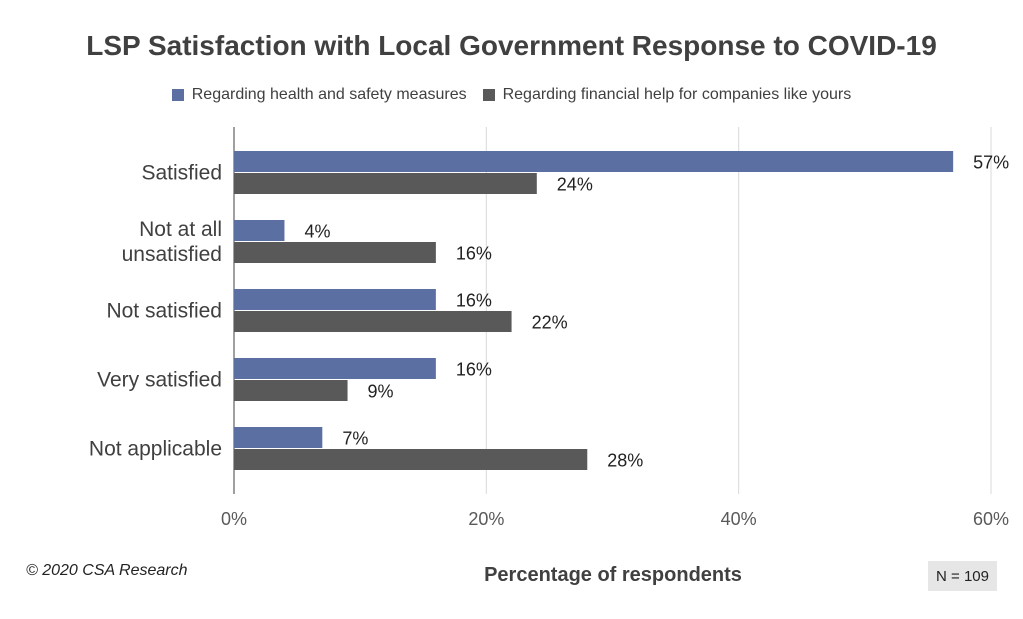  What do you see at coordinates (329, 94) in the screenshot?
I see `legend-label-health: Regarding health and safety measures` at bounding box center [329, 94].